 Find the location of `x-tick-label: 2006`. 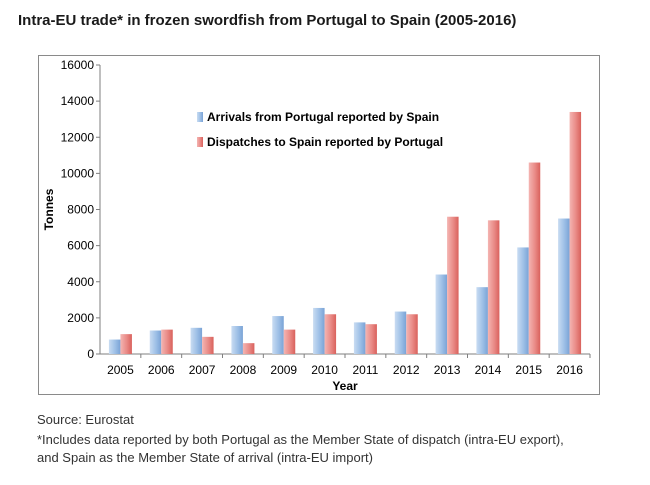

x-tick-label: 2006 is located at coordinates (161, 370).